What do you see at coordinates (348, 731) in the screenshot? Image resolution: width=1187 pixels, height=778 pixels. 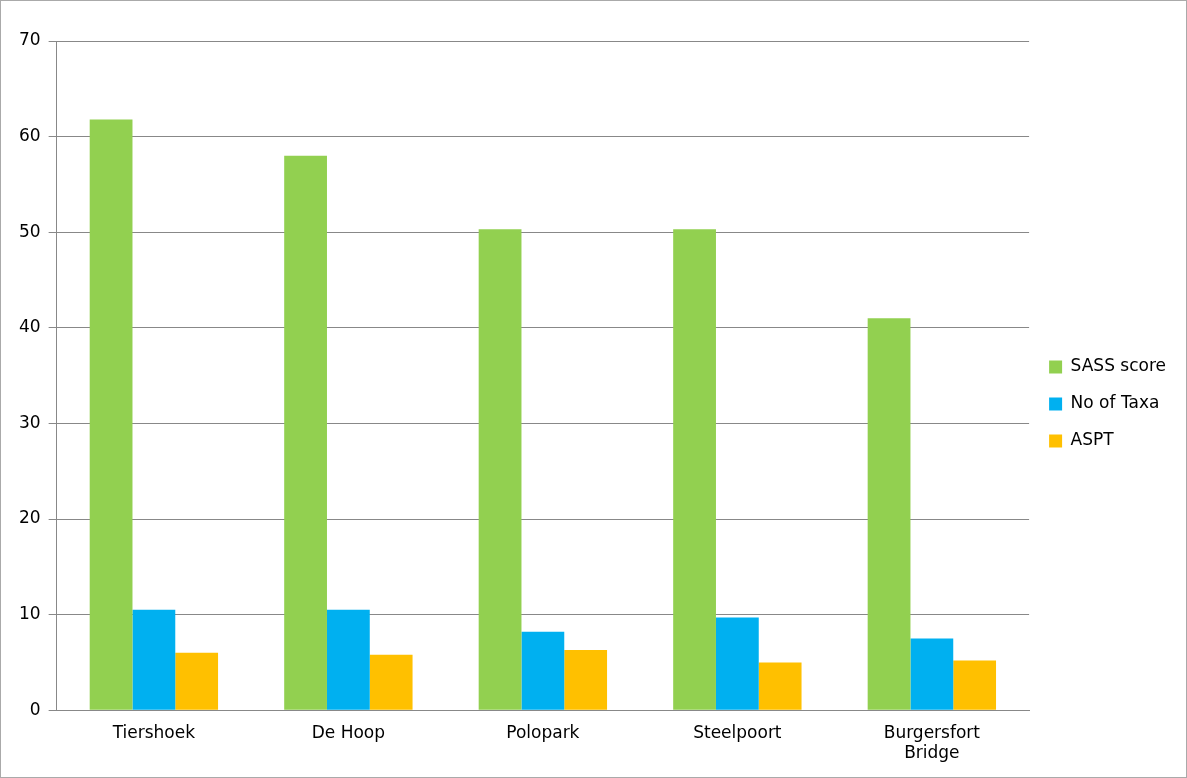 I see `x-tick-label: De Hoop` at bounding box center [348, 731].